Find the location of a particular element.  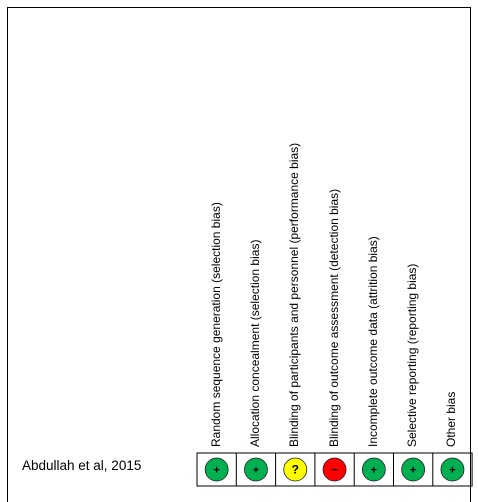

judgement-symbol-unclear: ? is located at coordinates (295, 470).